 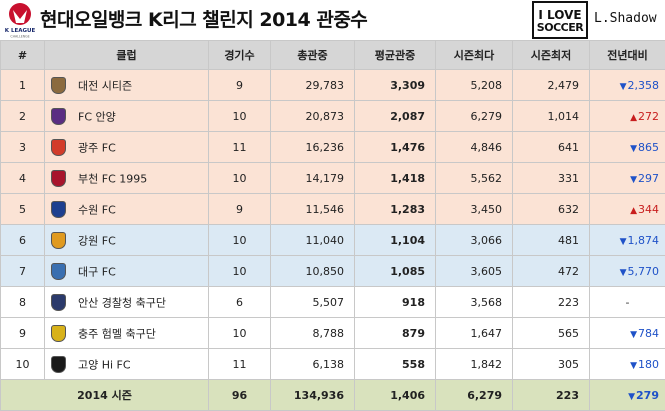 What do you see at coordinates (627, 116) in the screenshot?
I see `diff-cell: ▲272` at bounding box center [627, 116].